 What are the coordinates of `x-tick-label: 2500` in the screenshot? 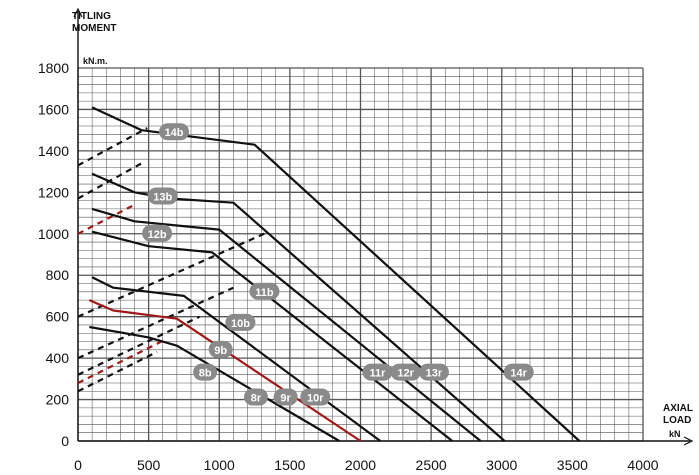 It's located at (431, 465).